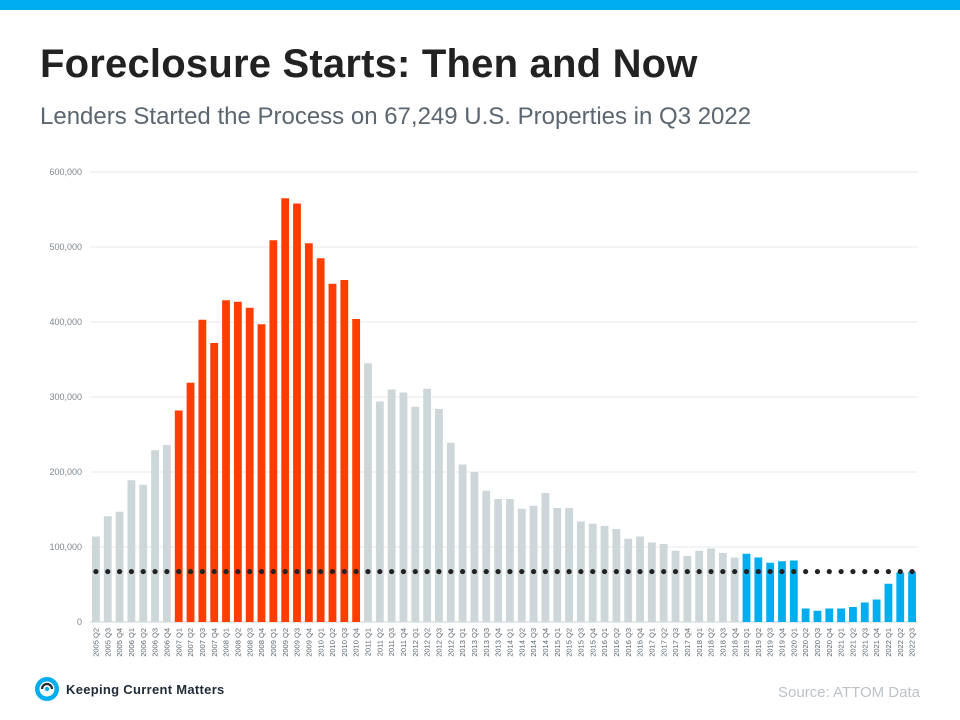 This screenshot has height=720, width=960. I want to click on y-tick-label: 100,000, so click(65, 547).